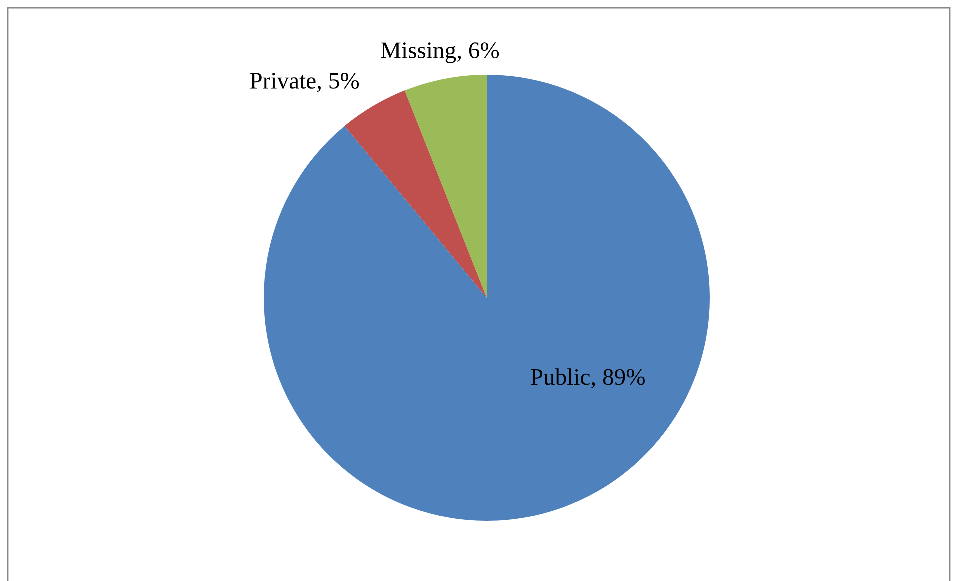  Describe the element at coordinates (440, 53) in the screenshot. I see `slice-label: Missing, 6%` at that location.